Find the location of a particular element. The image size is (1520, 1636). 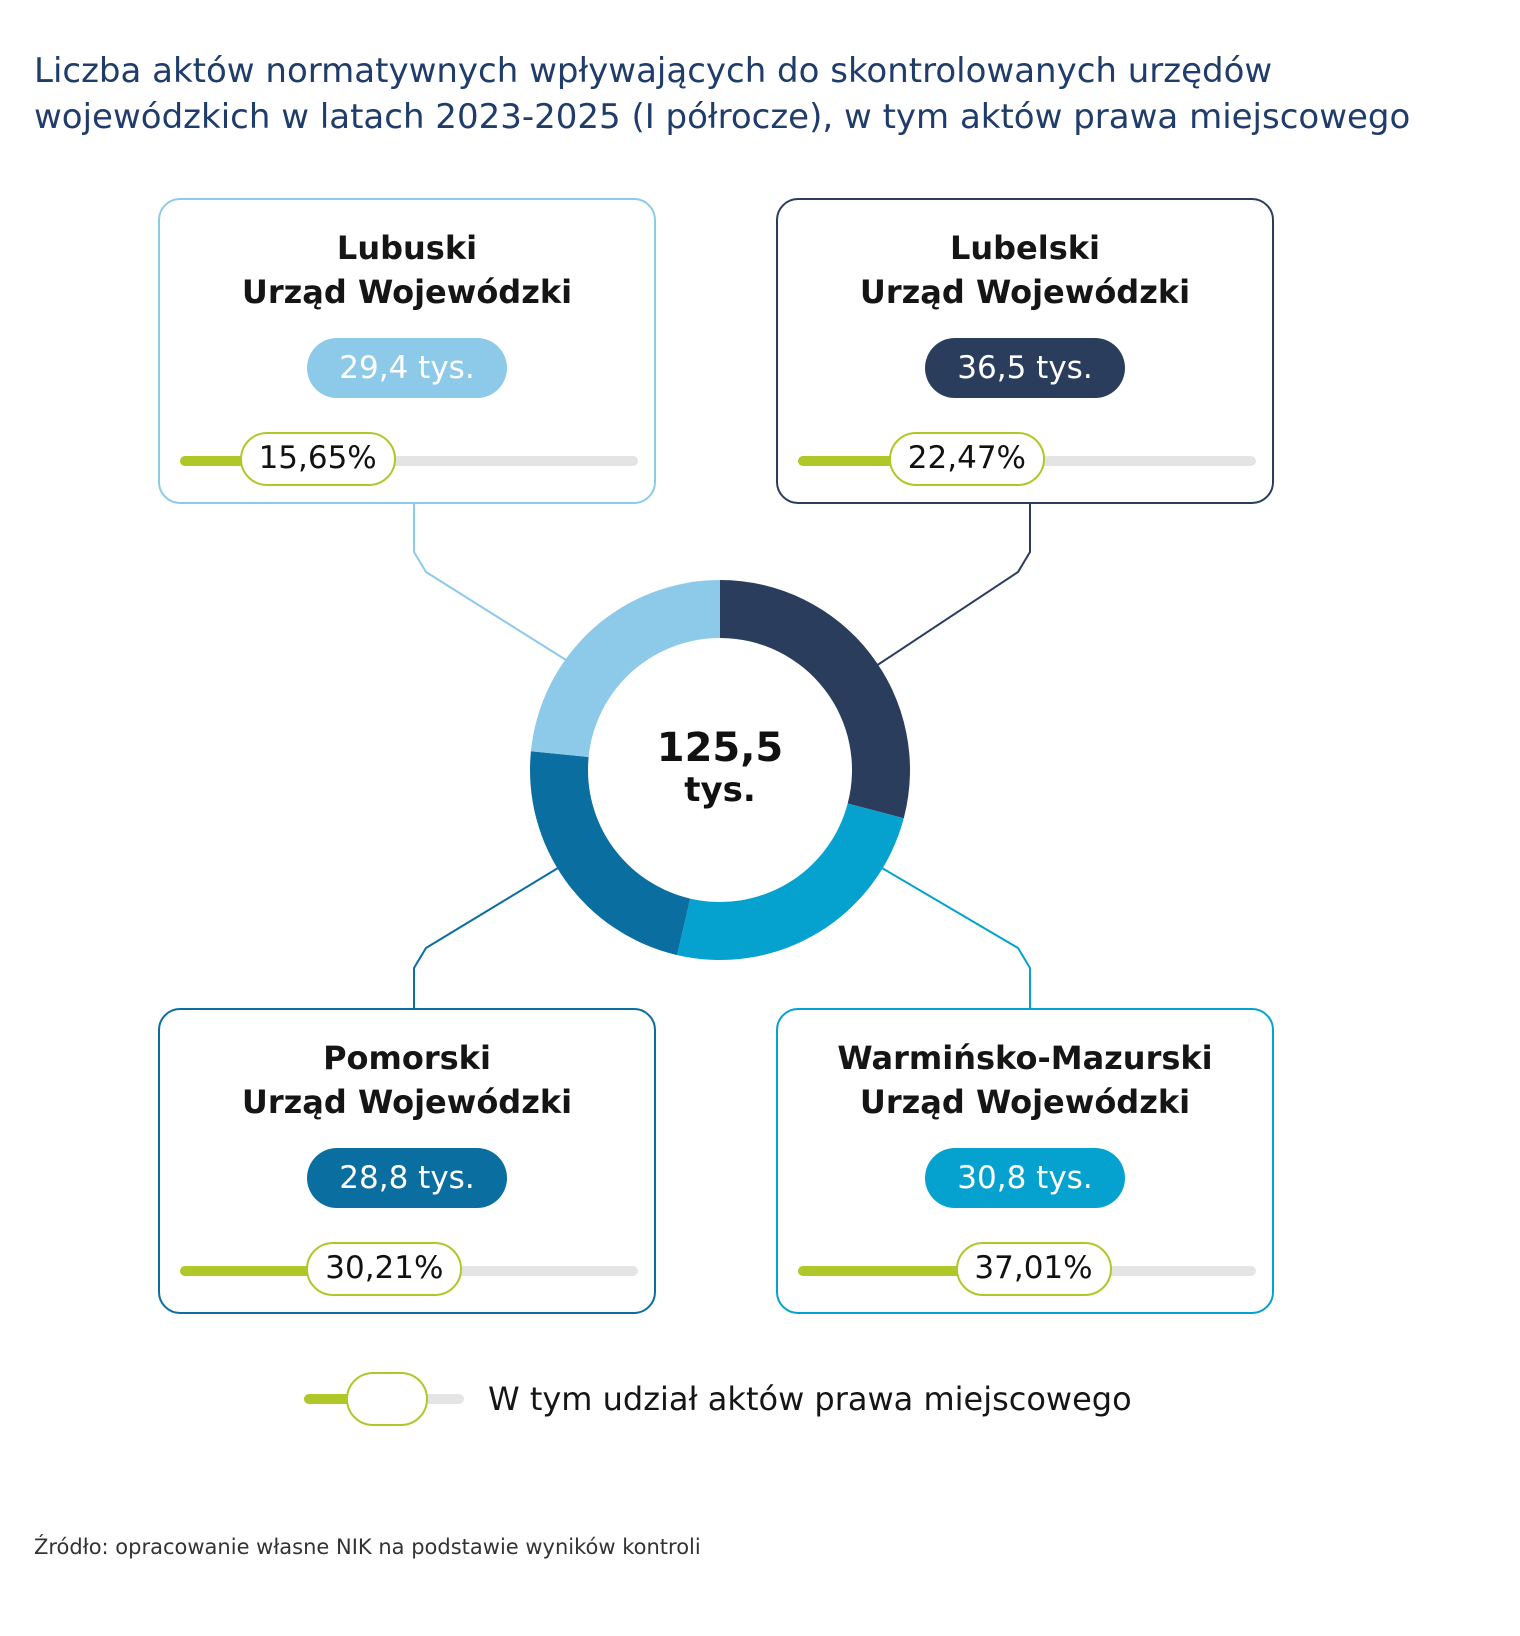

card-lubelski-progress-track: 22,47% is located at coordinates (1027, 459).